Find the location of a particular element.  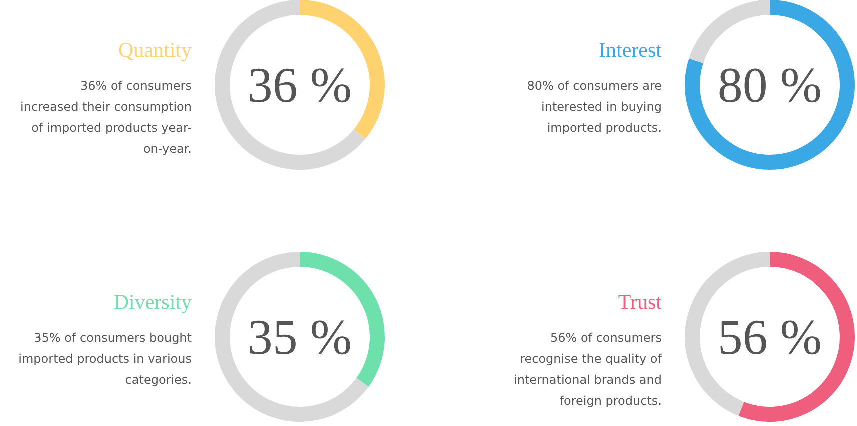

text: Diversity is located at coordinates (153, 302).